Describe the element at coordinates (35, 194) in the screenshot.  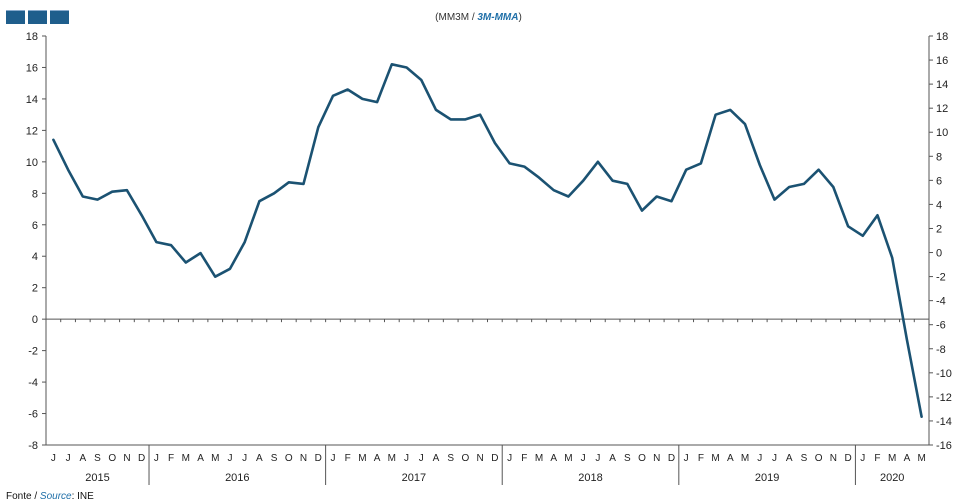
I see `y-left-tick-label: 8` at that location.